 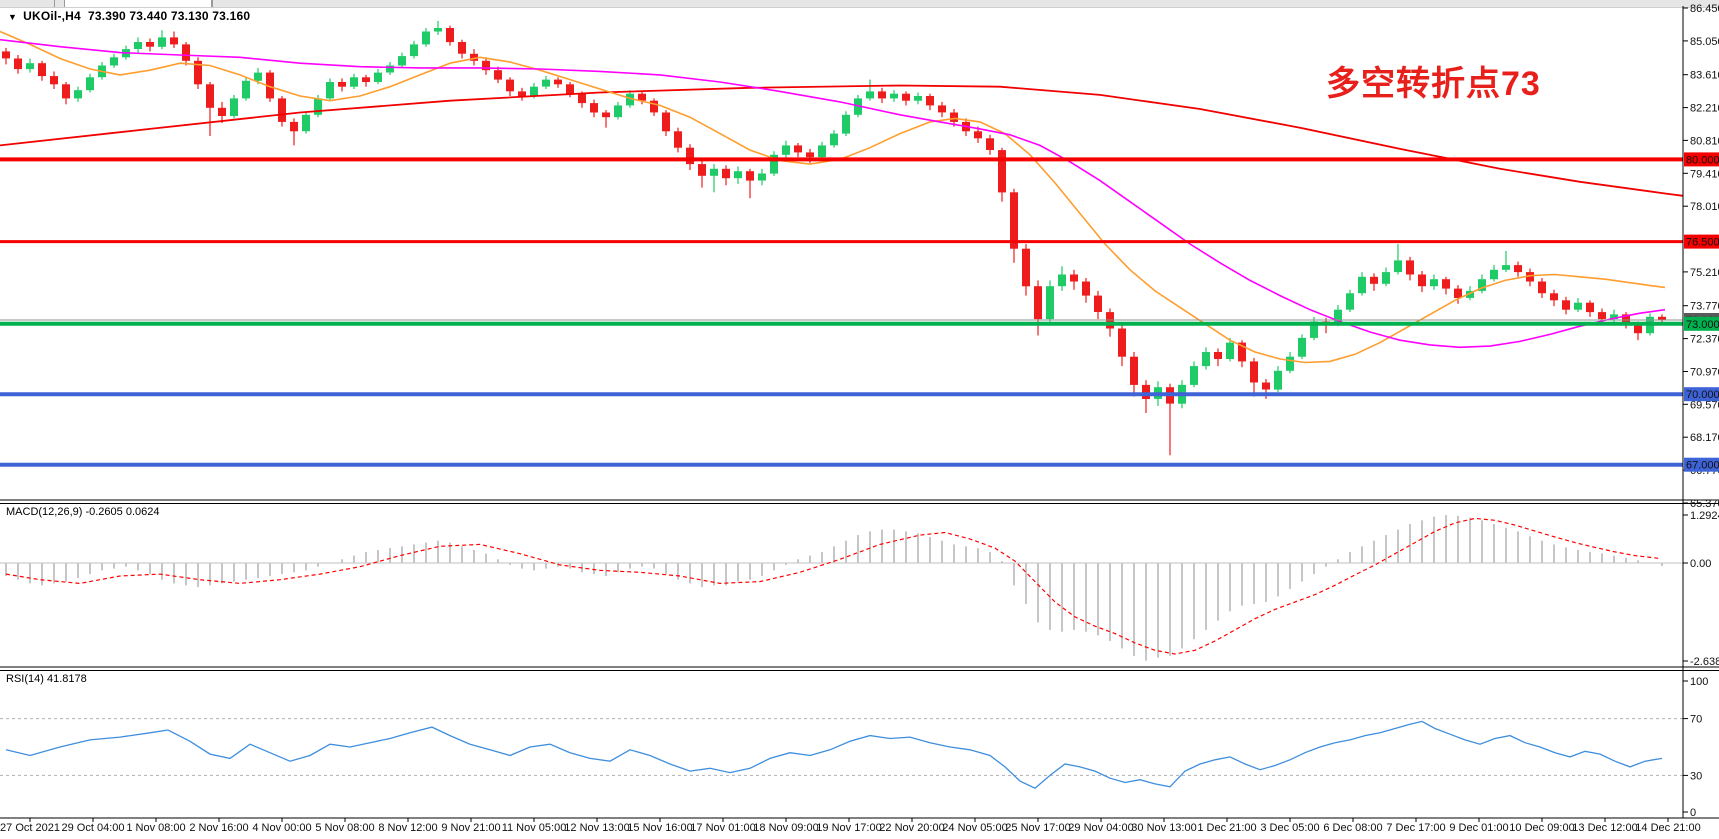 I want to click on price-tag-73.000, so click(x=1701, y=323).